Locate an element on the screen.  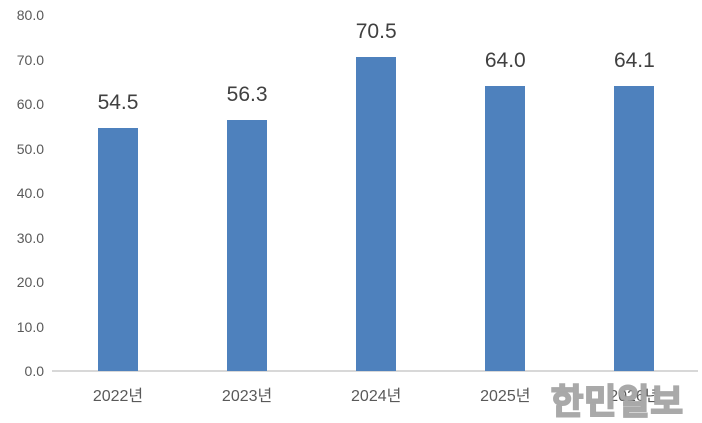
x-axis-label: 2023년 is located at coordinates (247, 396).